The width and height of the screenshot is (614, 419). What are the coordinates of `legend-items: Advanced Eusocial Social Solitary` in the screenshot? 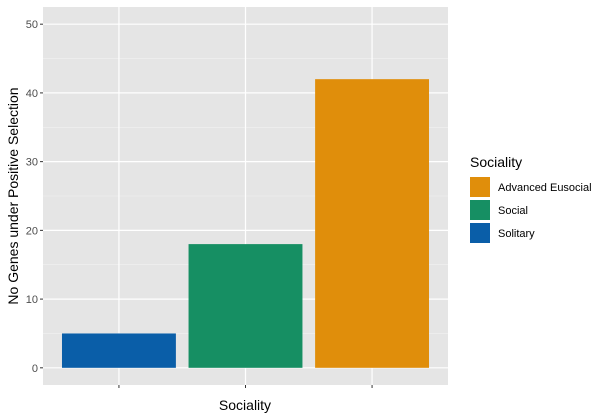 It's located at (531, 210).